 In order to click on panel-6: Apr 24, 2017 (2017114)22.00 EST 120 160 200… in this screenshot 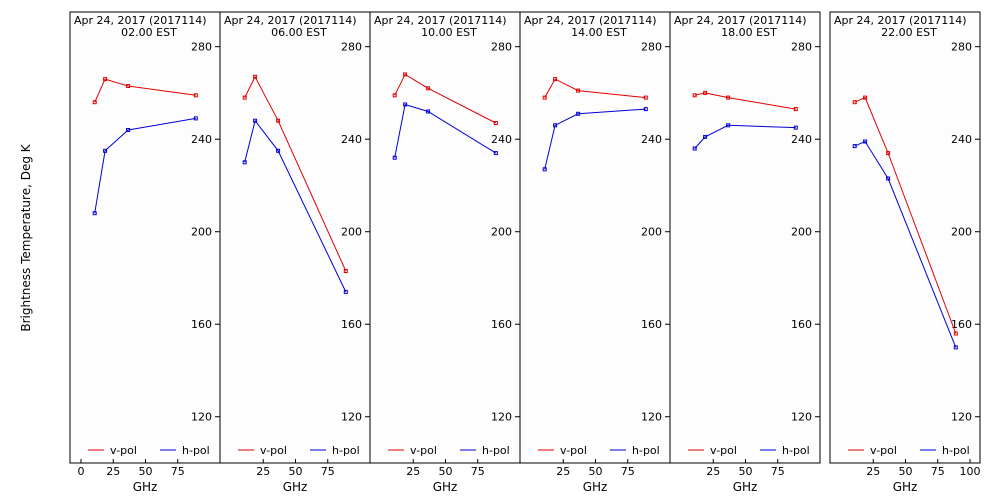, I will do `click(905, 252)`.